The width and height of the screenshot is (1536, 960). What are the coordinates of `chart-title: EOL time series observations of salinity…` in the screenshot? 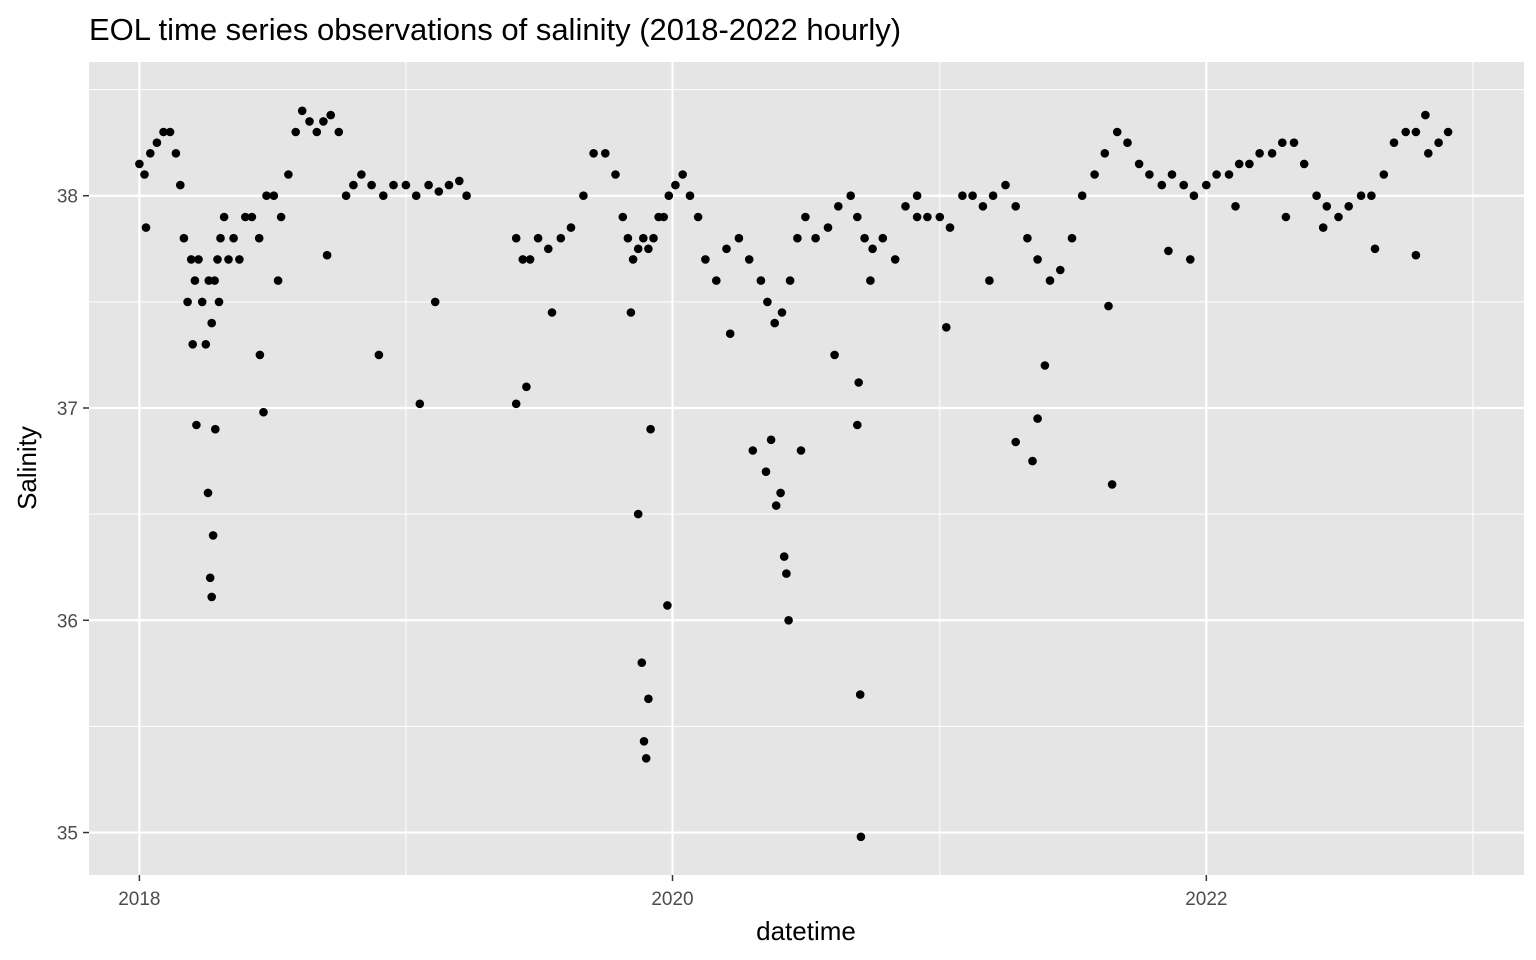 It's located at (495, 29).